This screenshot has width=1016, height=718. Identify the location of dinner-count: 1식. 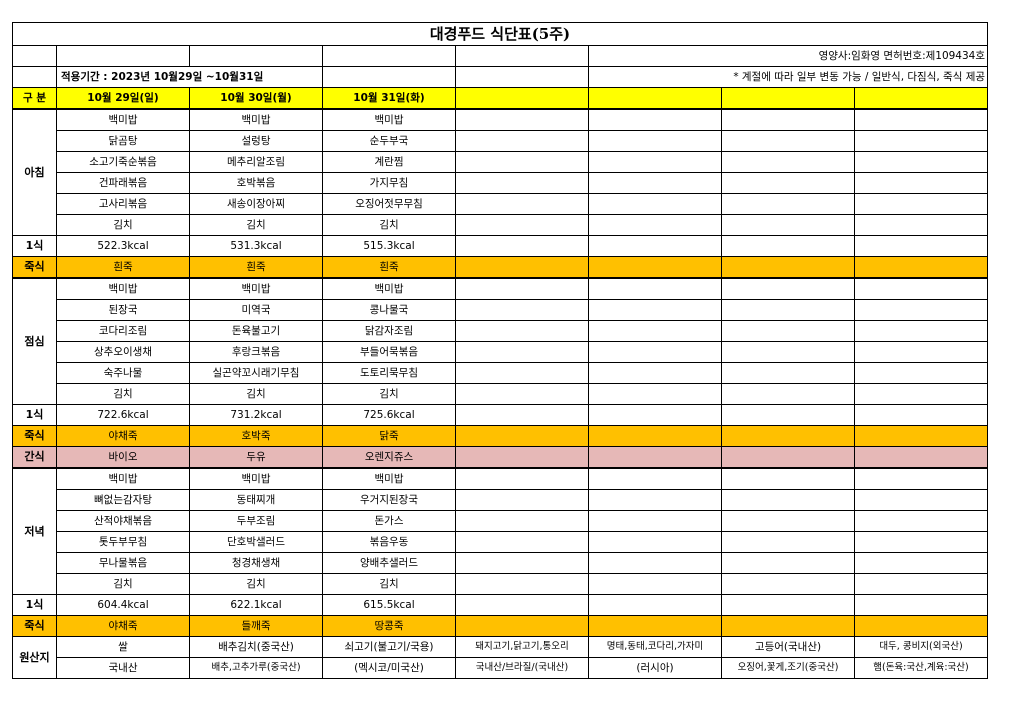
(34, 605).